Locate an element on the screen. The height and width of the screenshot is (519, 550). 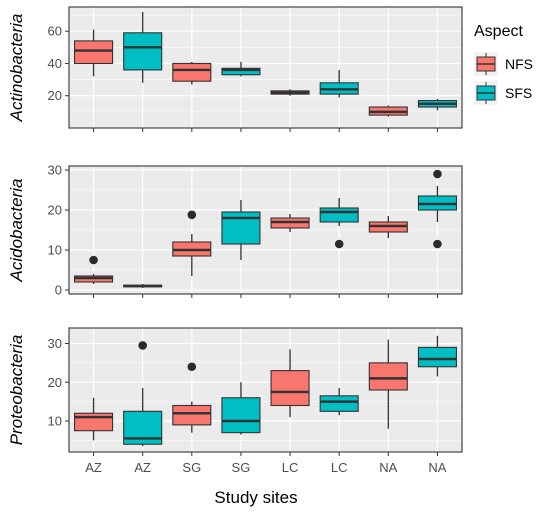
y-axis-label: Actinobacteria is located at coordinates (16, 68).